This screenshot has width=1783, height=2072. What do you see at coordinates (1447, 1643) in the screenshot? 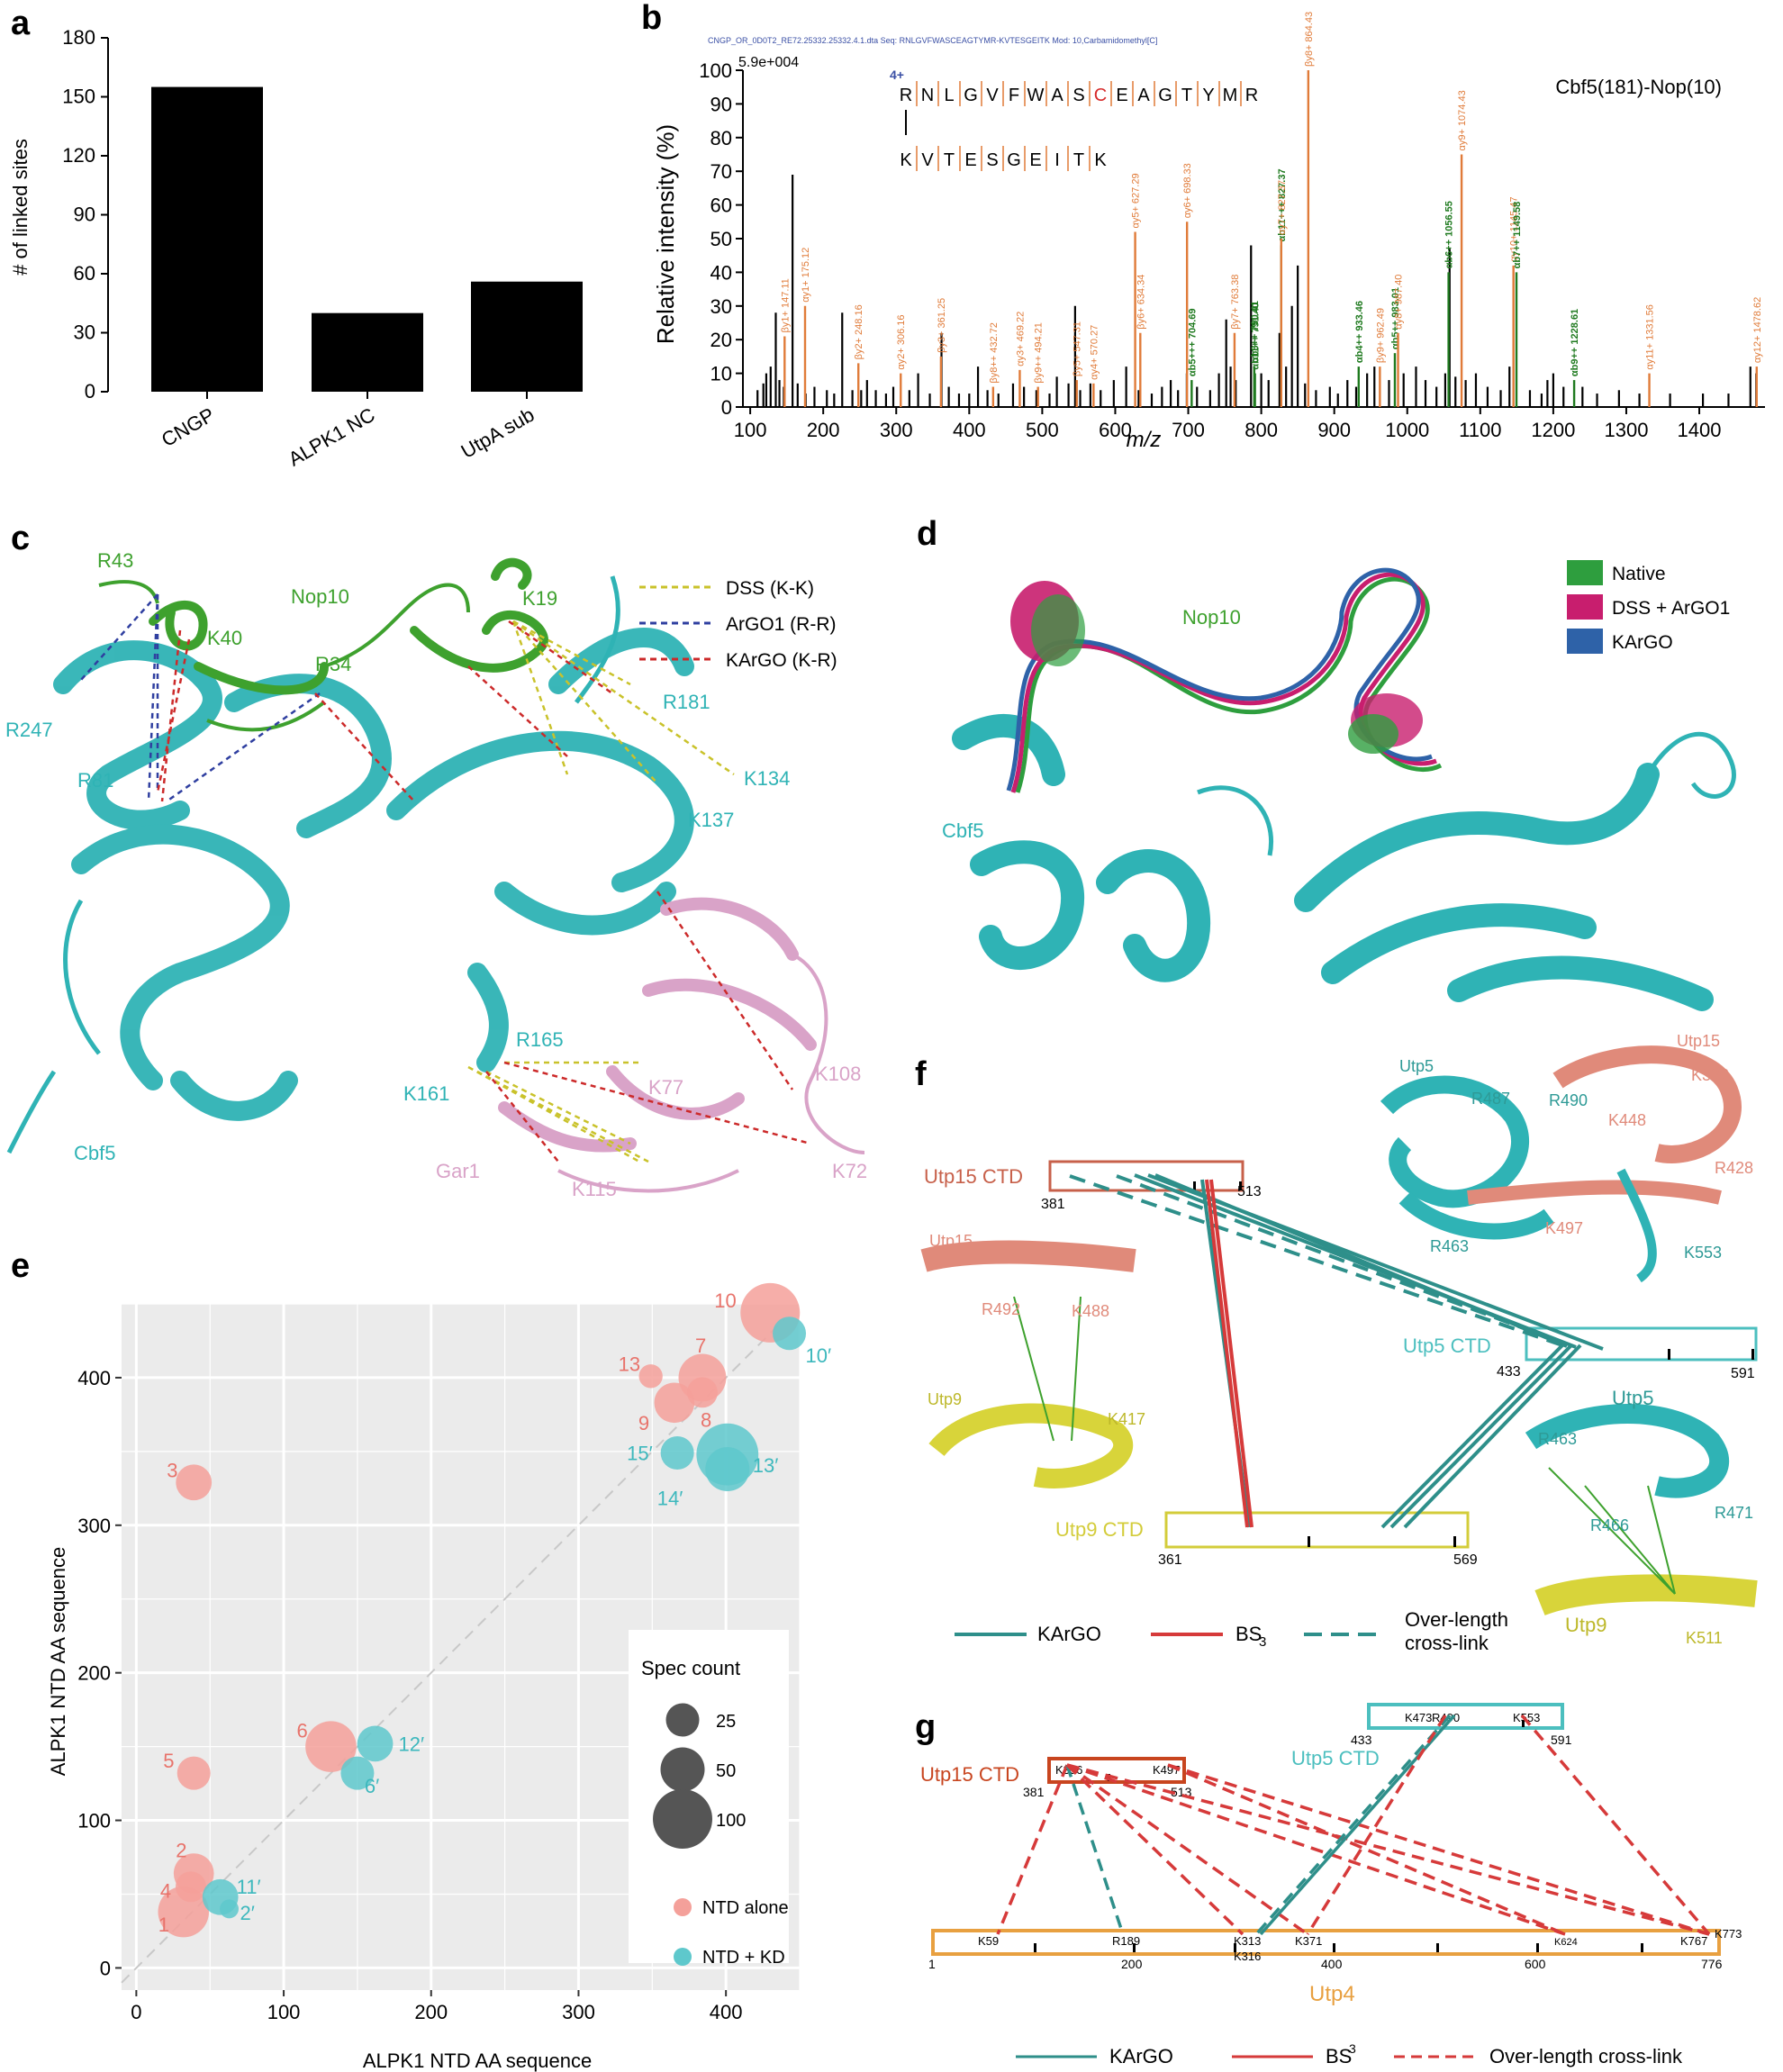
I see `f-legend-over-2: cross-link` at bounding box center [1447, 1643].